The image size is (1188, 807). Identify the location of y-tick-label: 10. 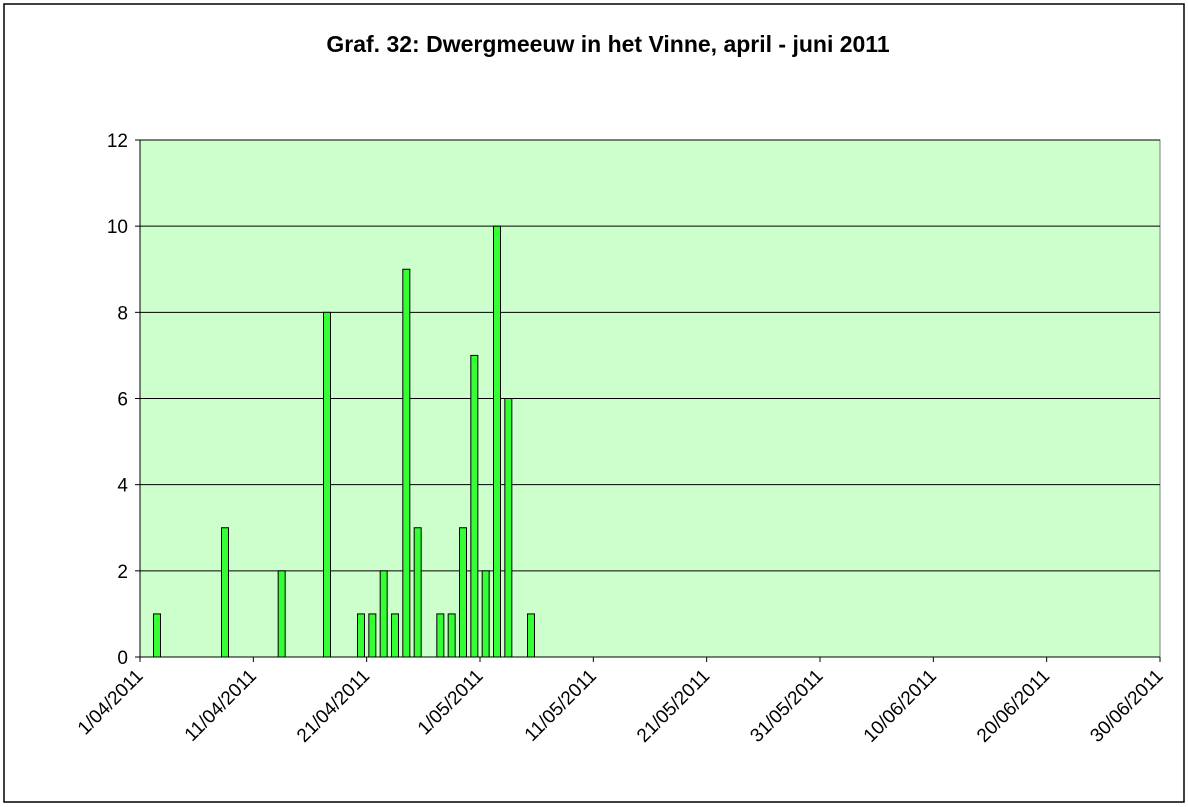
(117, 227).